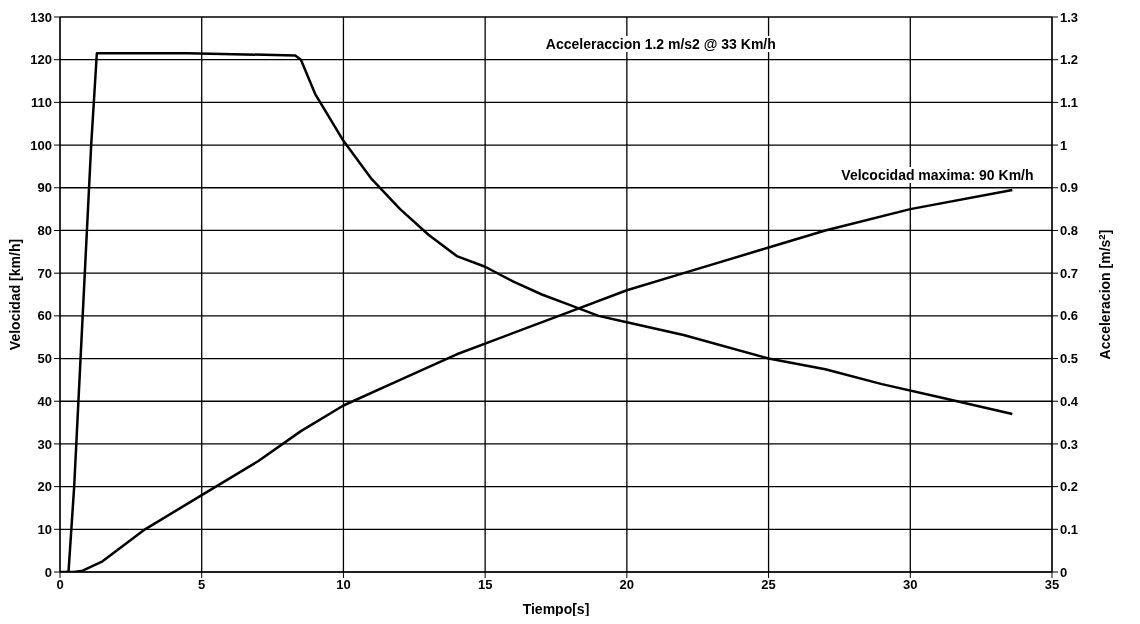  I want to click on y-tick-label: 10, so click(44, 529).